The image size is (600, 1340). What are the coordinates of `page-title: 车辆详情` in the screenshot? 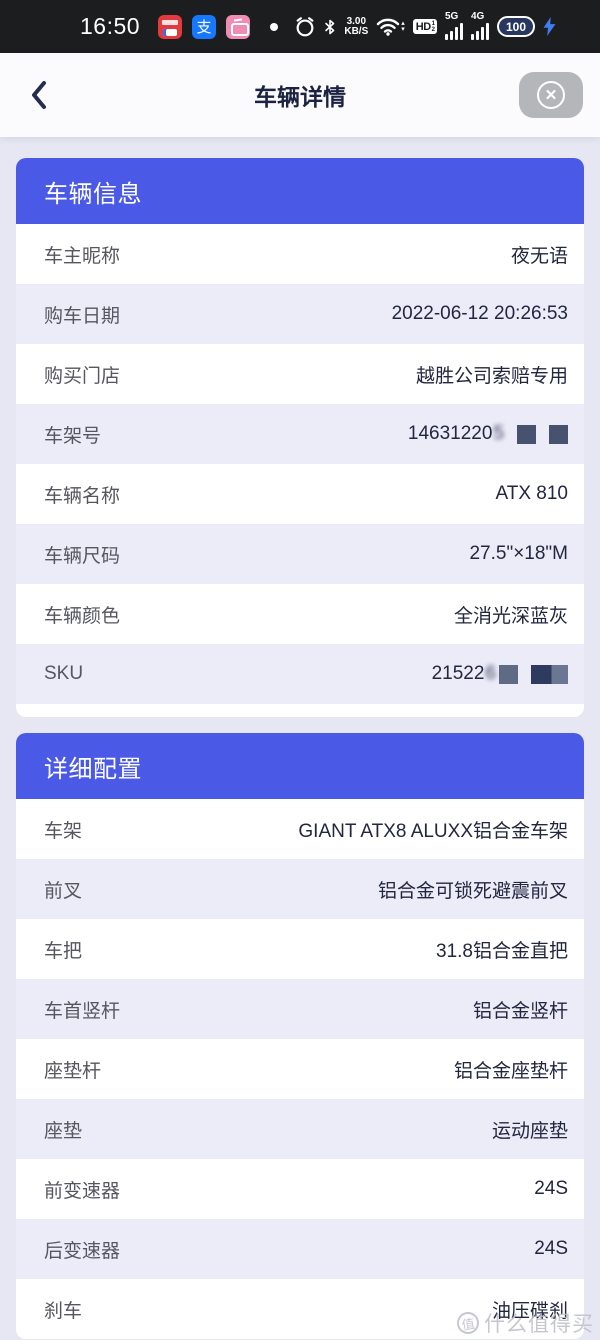 It's located at (300, 97).